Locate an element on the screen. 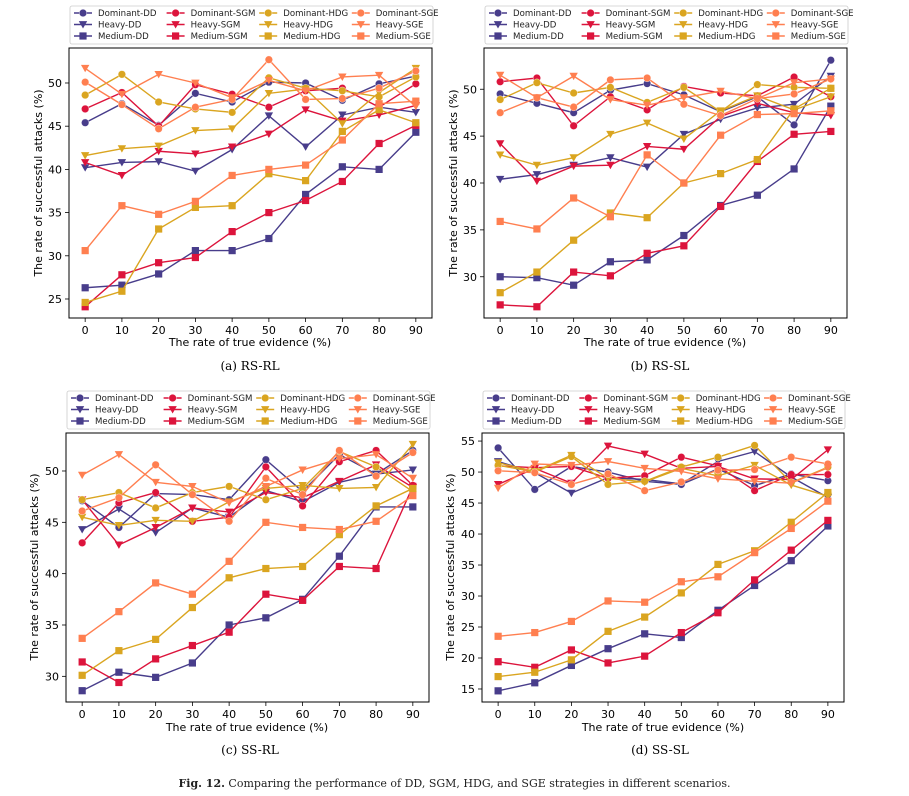 This screenshot has width=909, height=796. x-tick-label: 20 is located at coordinates (156, 714).